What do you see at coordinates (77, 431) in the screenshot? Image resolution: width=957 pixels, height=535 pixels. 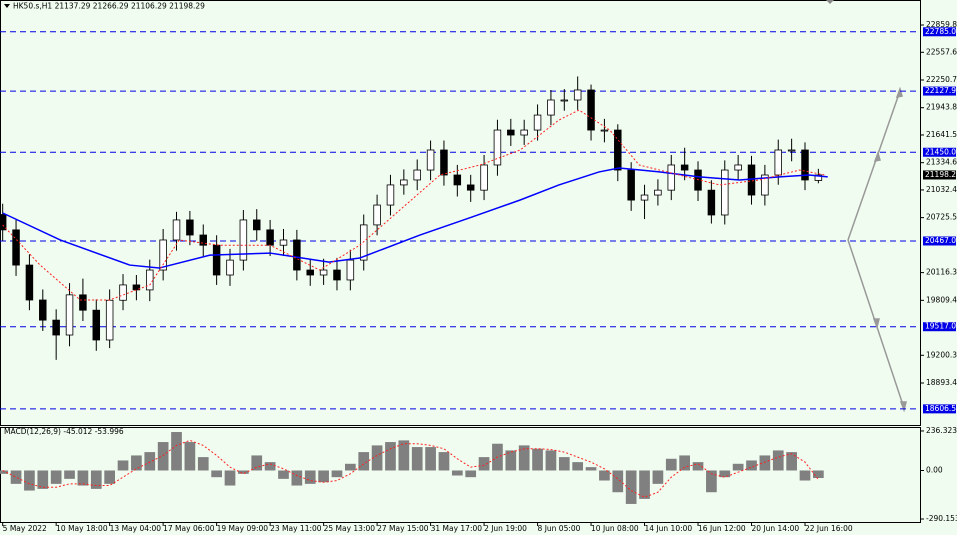 I see `macd-value: -45.012` at bounding box center [77, 431].